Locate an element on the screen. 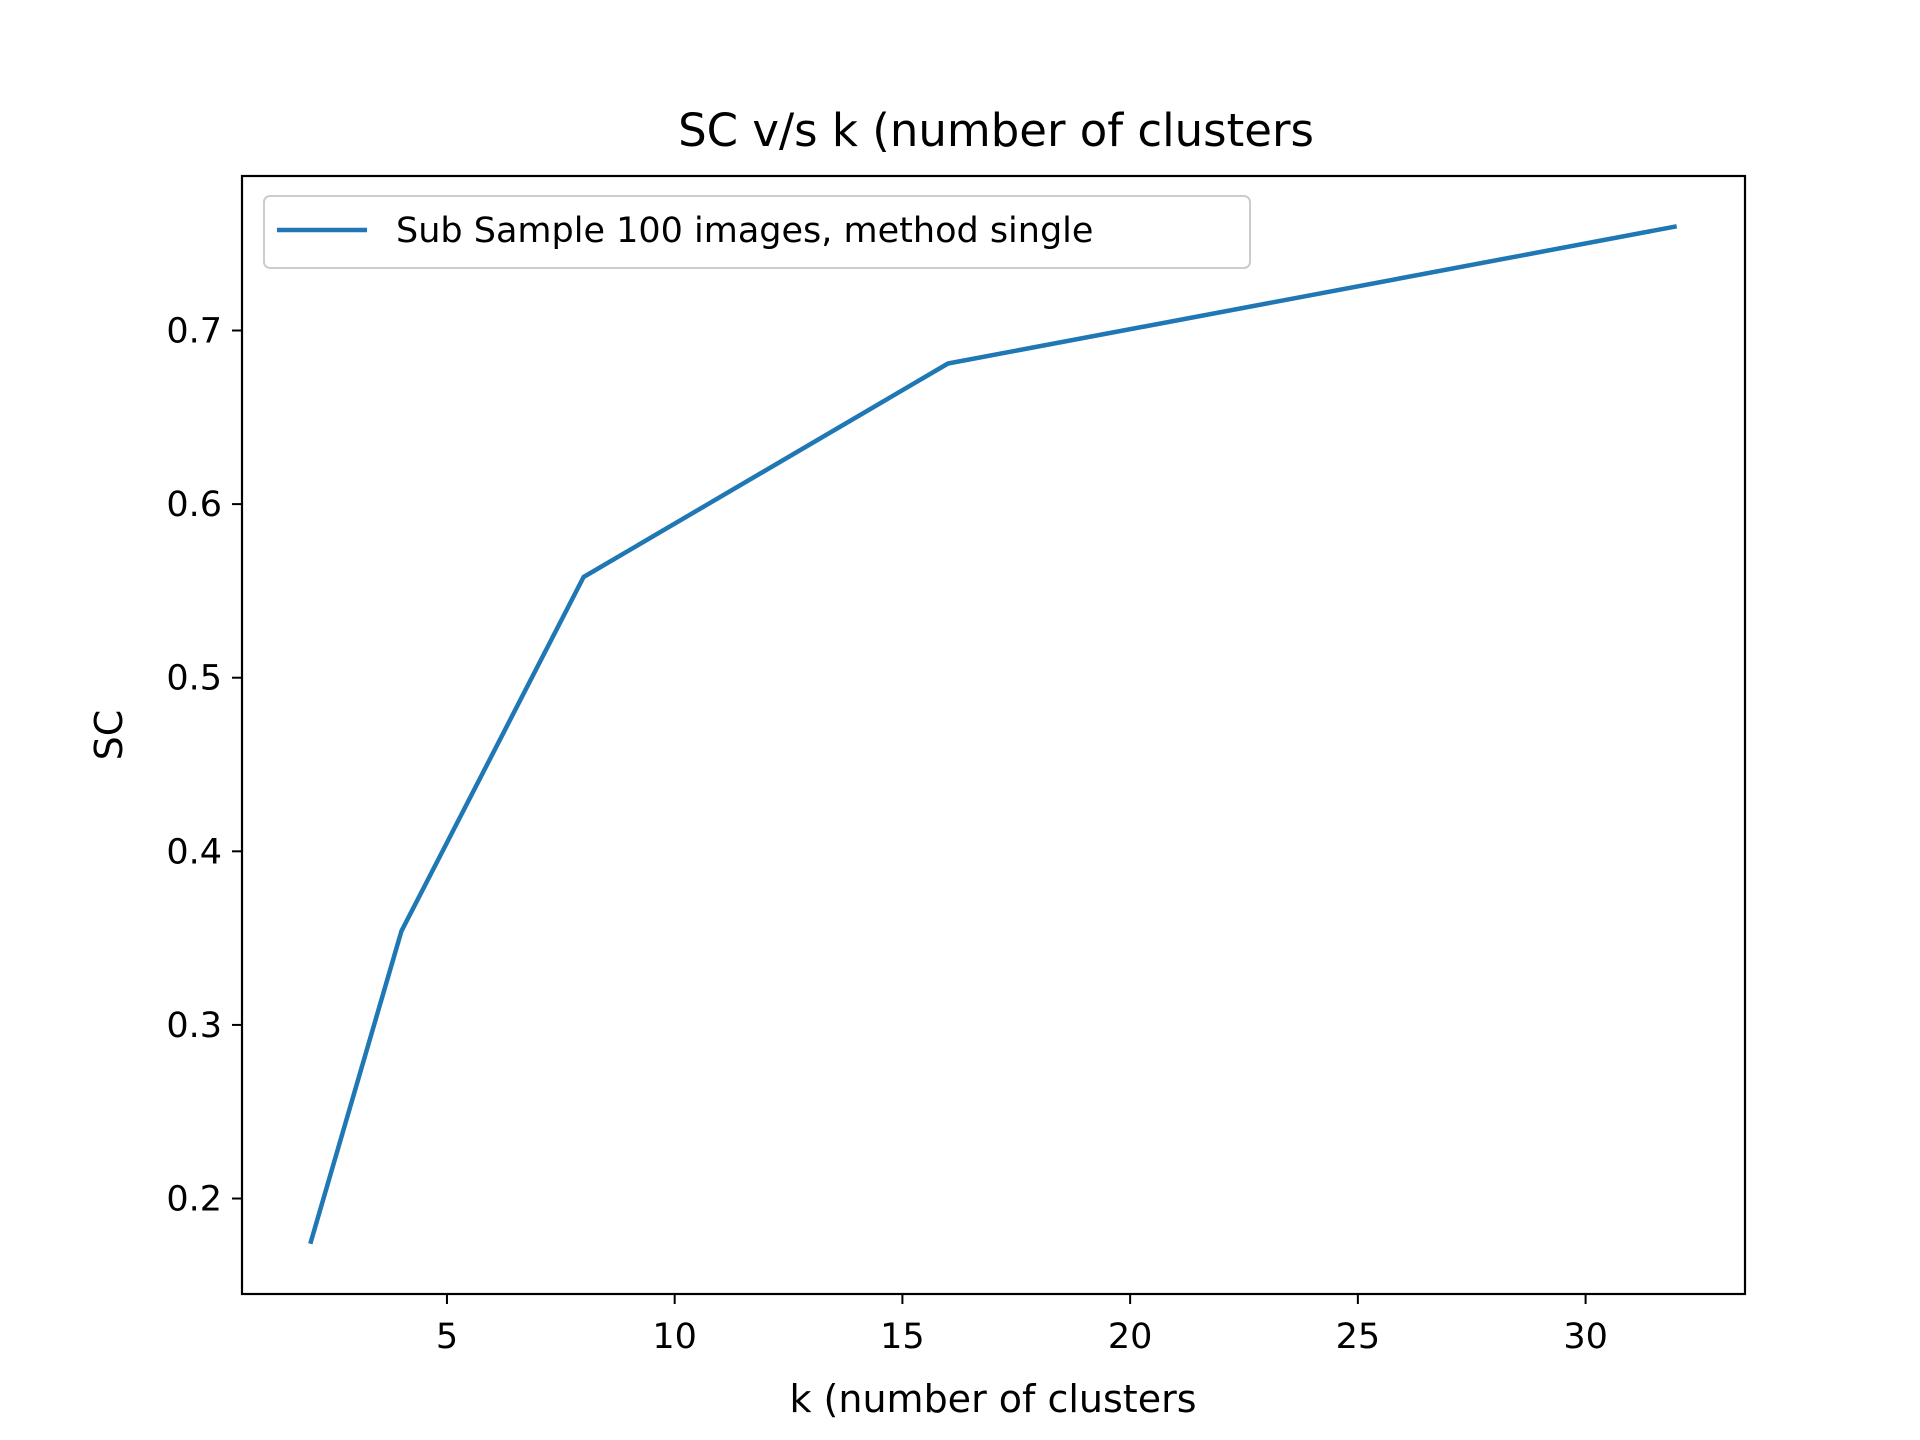 The image size is (1920, 1440). legend: Sub Sample 100 images, method single is located at coordinates (757, 232).